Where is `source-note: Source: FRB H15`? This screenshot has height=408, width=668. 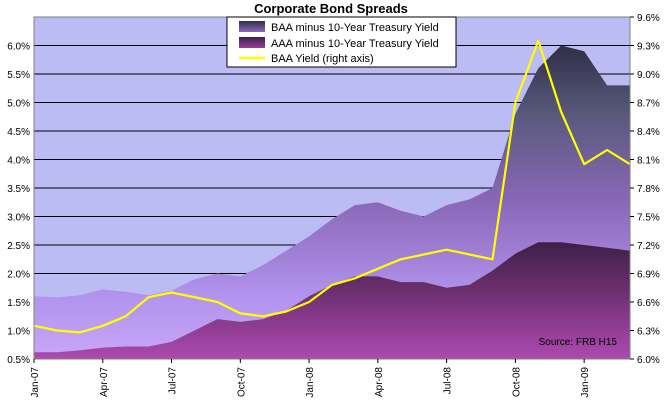
source-note: Source: FRB H15 is located at coordinates (578, 342).